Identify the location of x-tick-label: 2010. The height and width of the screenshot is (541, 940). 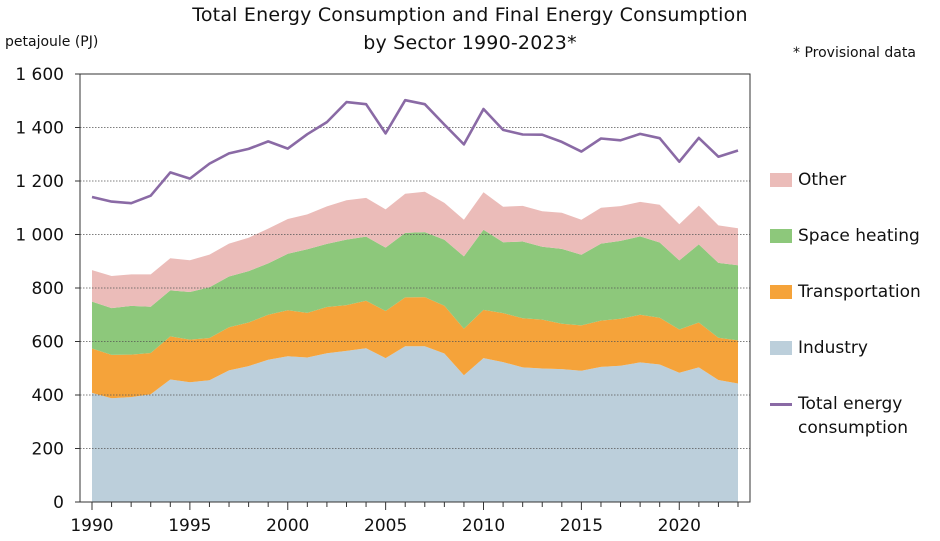
(483, 526).